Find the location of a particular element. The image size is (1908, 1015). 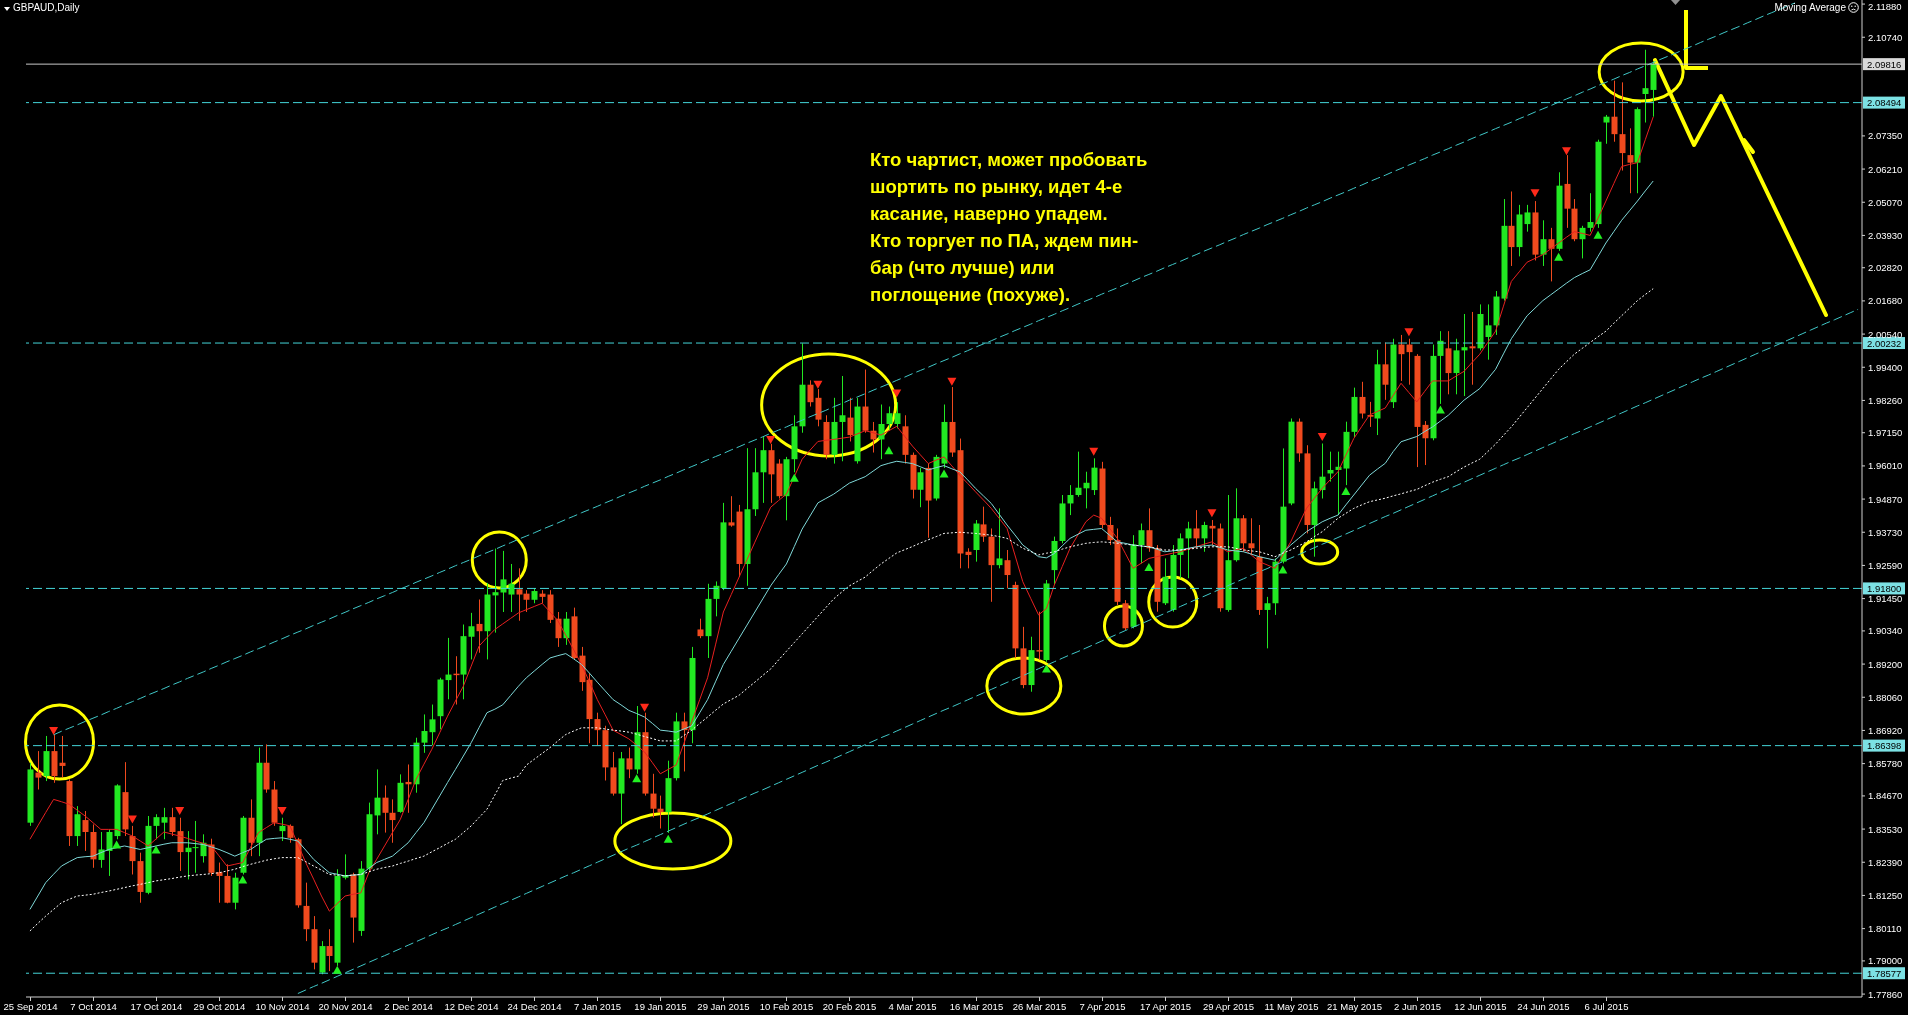

x-tick-label: 7 Jan 2015 is located at coordinates (597, 1006).